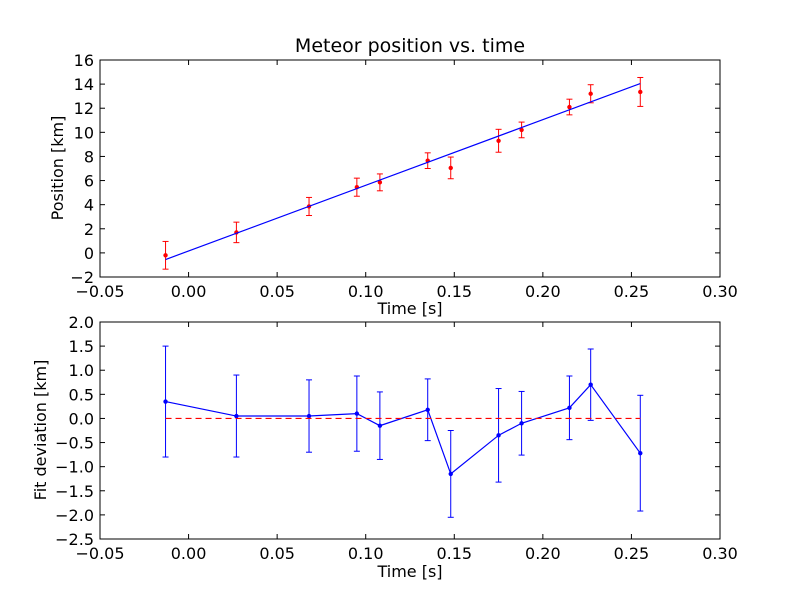 This screenshot has width=800, height=600. I want to click on top-x-tick-label: 0.05, so click(277, 291).